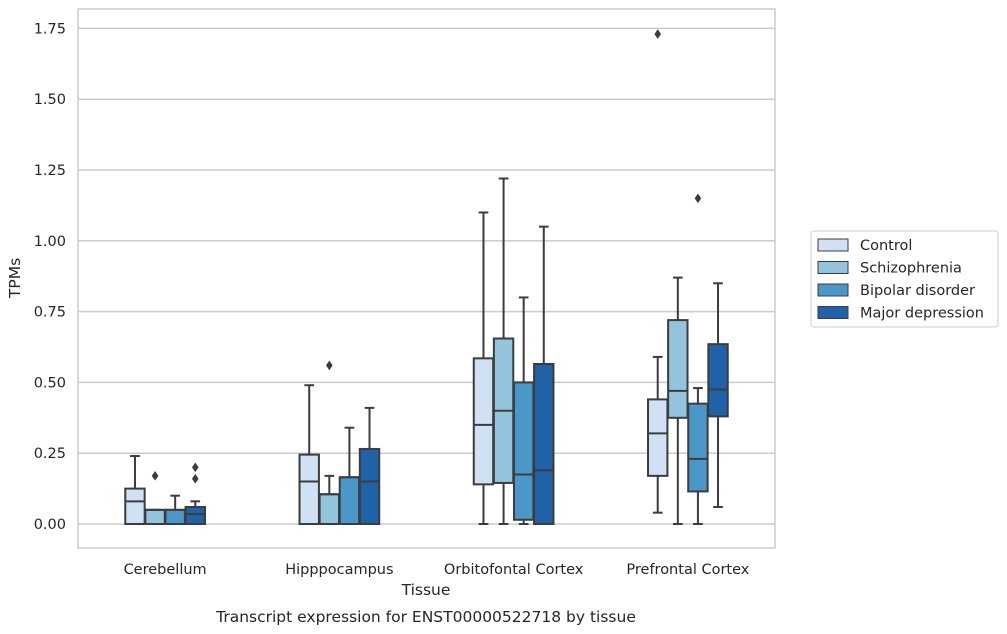 The height and width of the screenshot is (634, 1007). I want to click on x-tick-label: Hipppocampus, so click(339, 570).